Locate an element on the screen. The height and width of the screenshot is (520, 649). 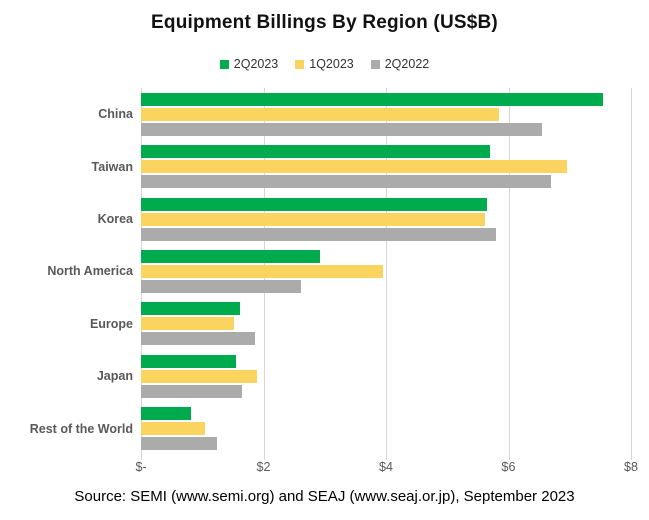
category-label: Europe is located at coordinates (111, 323).